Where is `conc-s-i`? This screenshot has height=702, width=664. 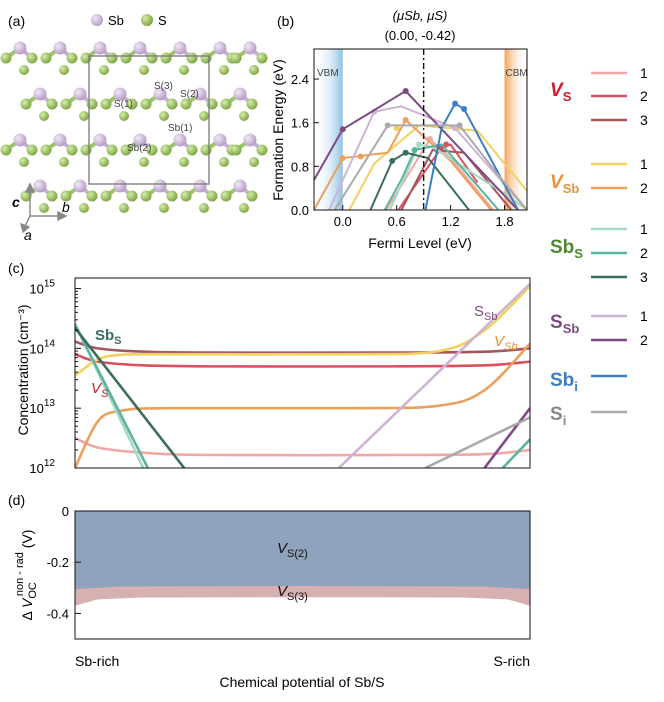
conc-s-i is located at coordinates (477, 442).